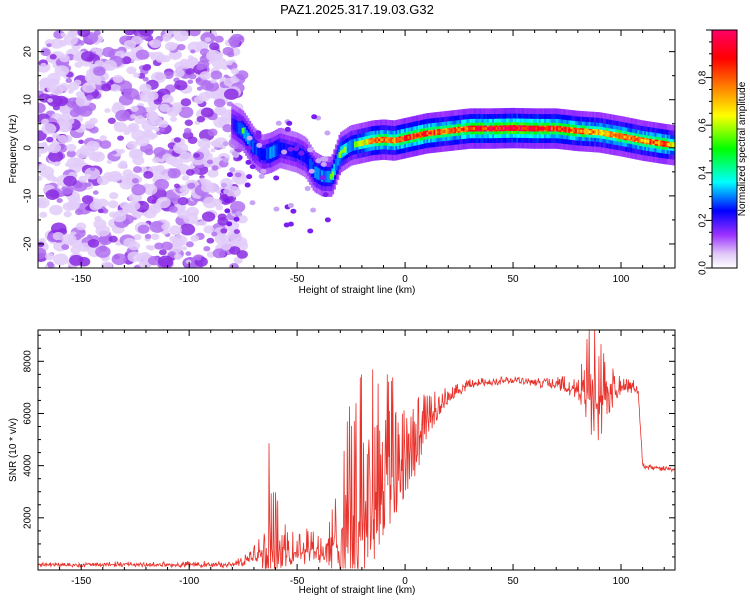  I want to click on colorbar-label: Normalized spectral amplitude, so click(742, 148).